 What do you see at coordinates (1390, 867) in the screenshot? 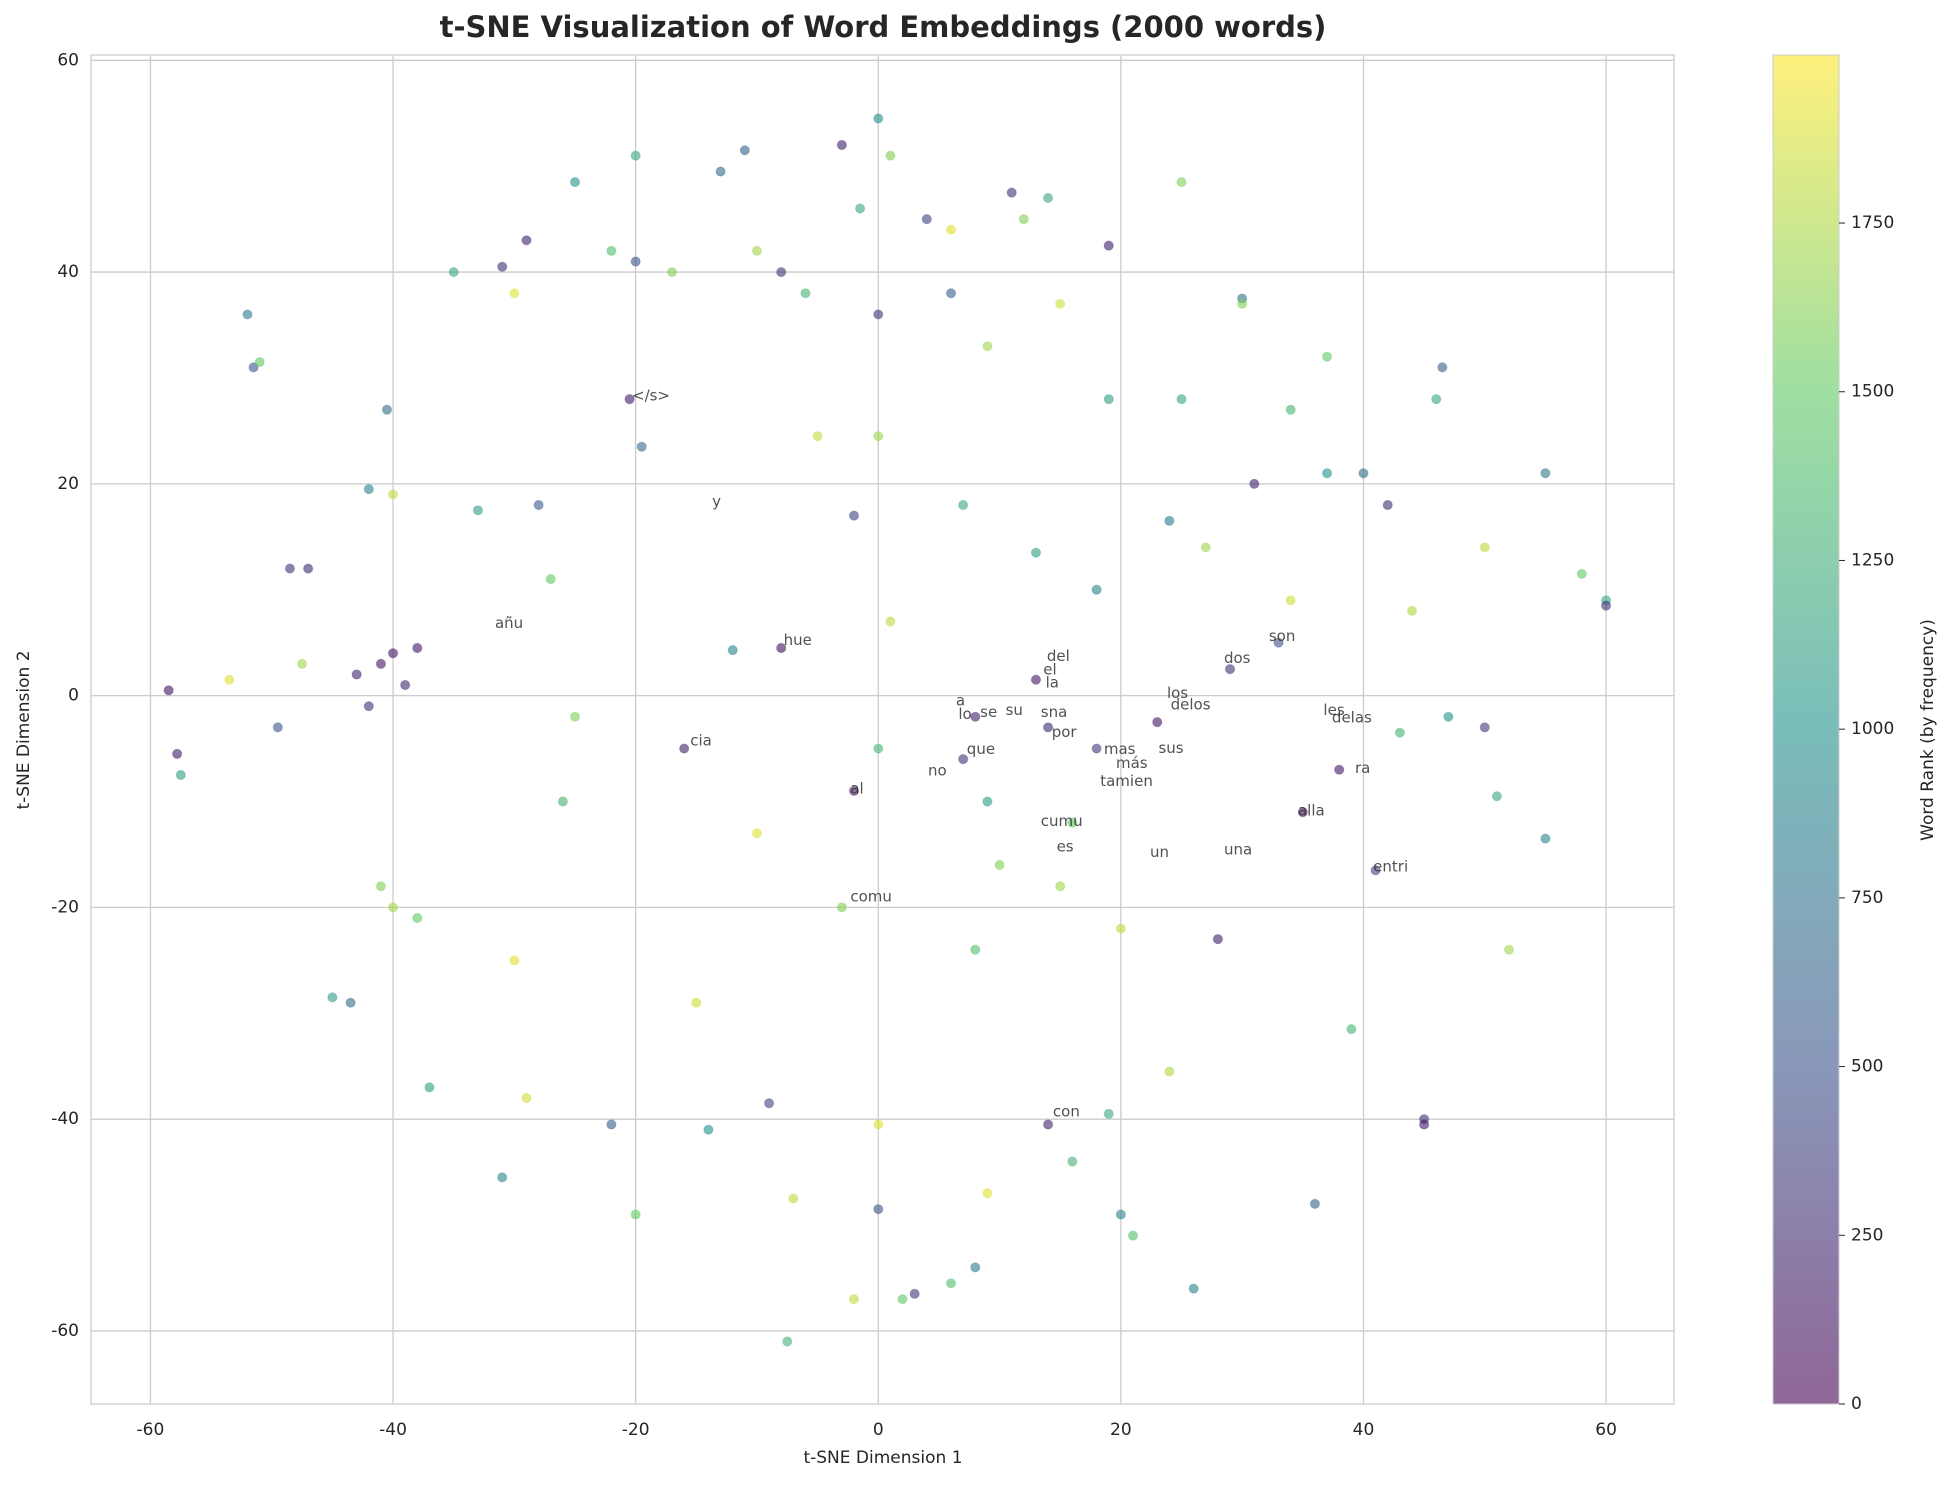
I see `word-label: entri` at bounding box center [1390, 867].